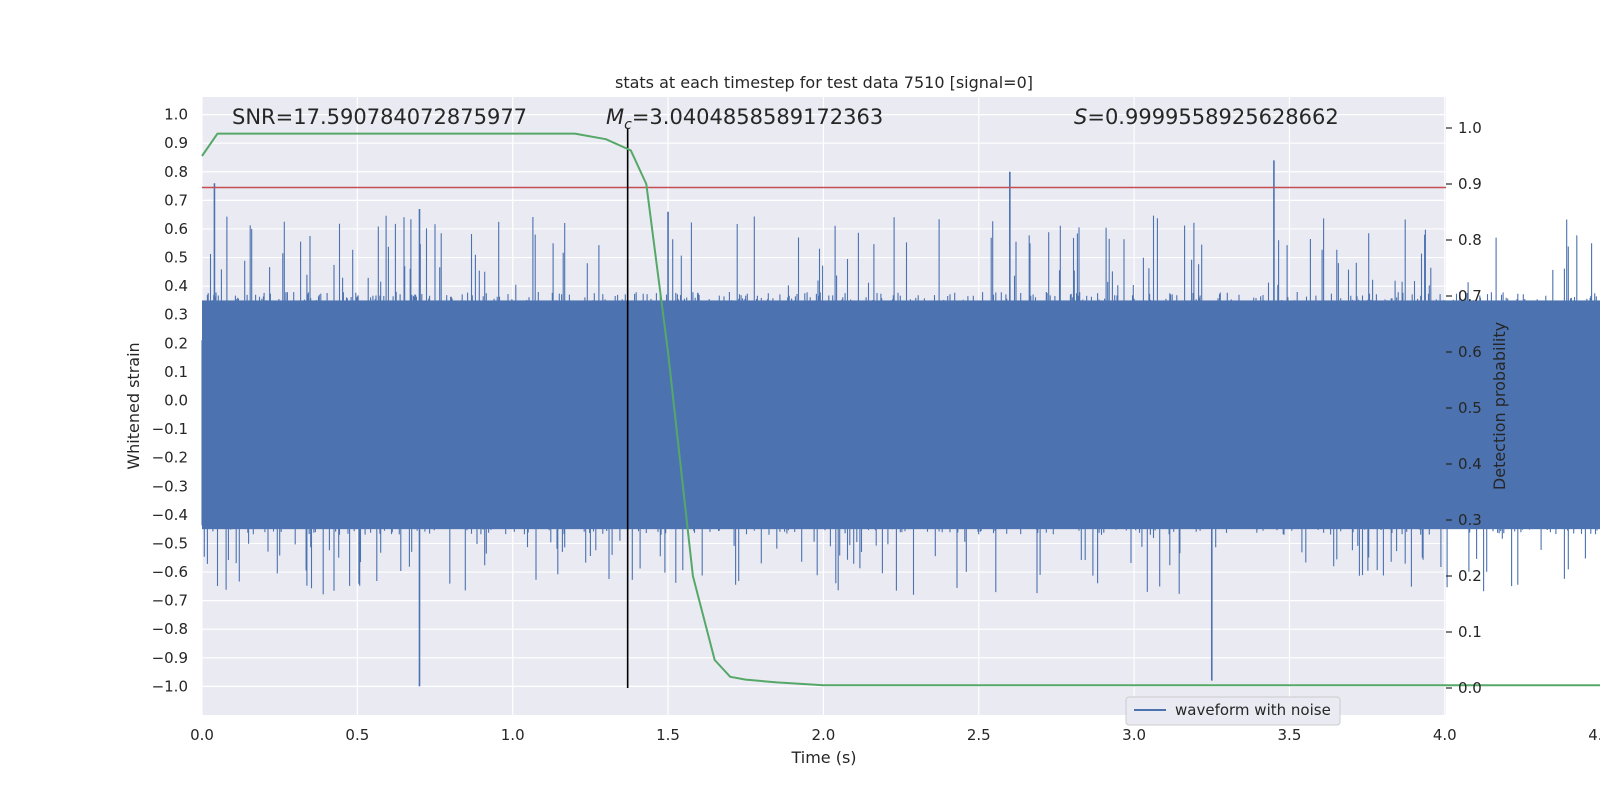 The image size is (1600, 800). I want to click on y-left-tick-label: −0.1, so click(170, 429).